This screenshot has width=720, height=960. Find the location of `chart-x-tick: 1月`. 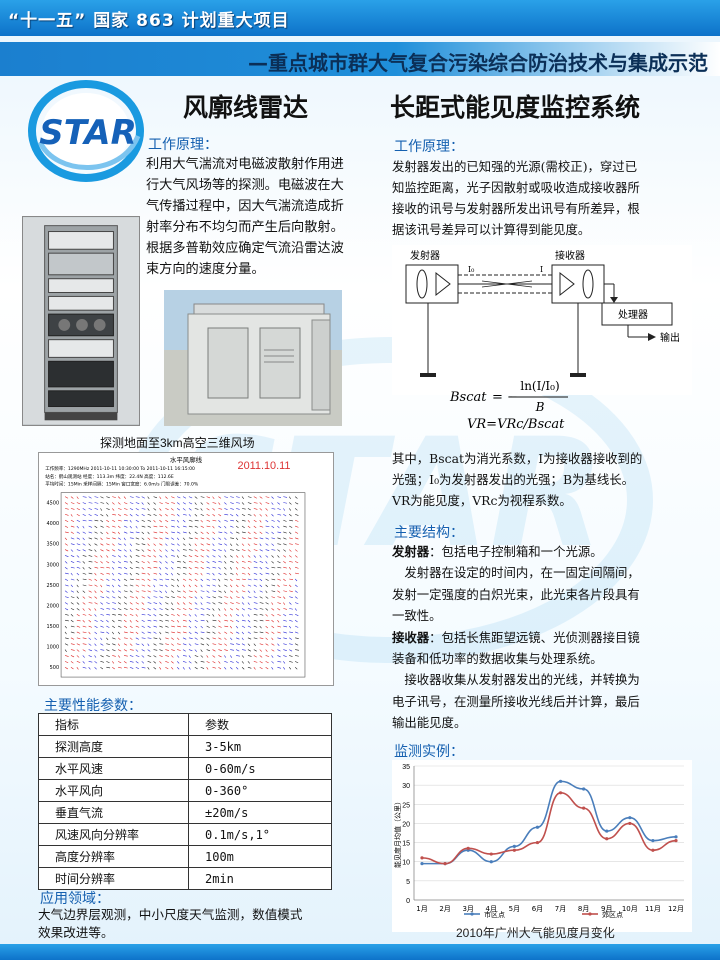

chart-x-tick: 1月 is located at coordinates (421, 909).